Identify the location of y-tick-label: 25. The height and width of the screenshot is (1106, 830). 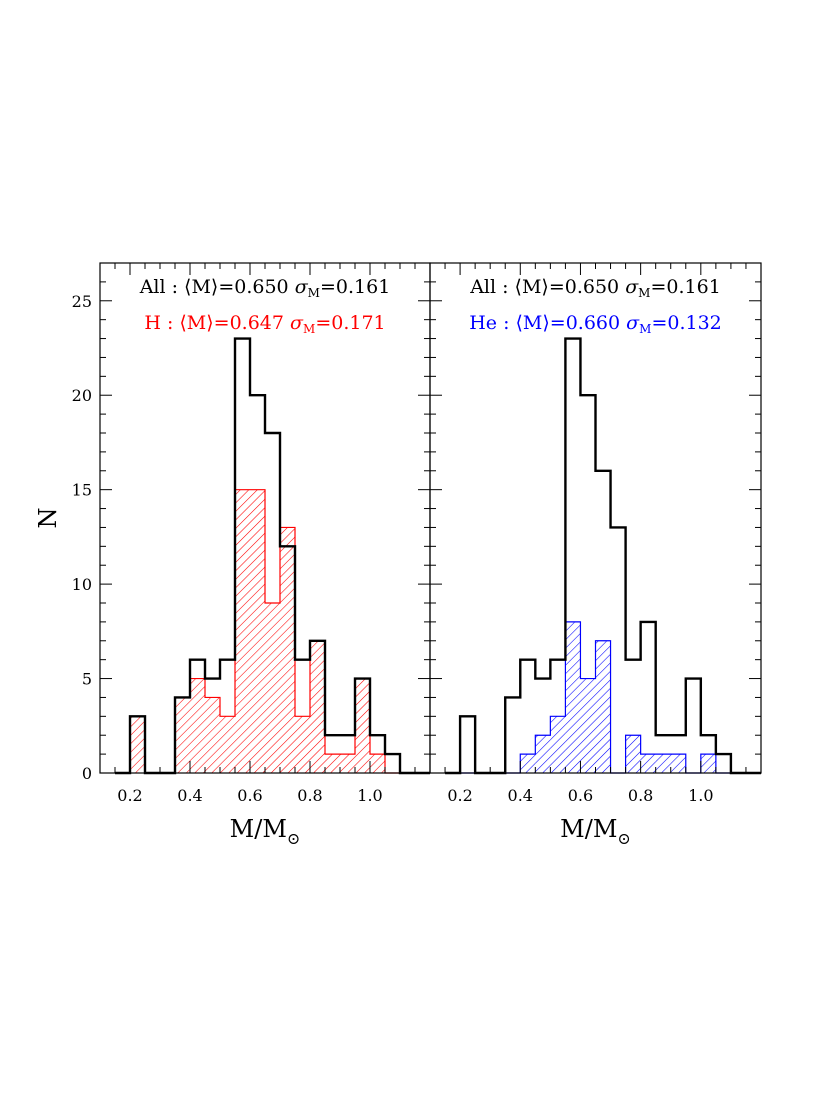
(82, 301).